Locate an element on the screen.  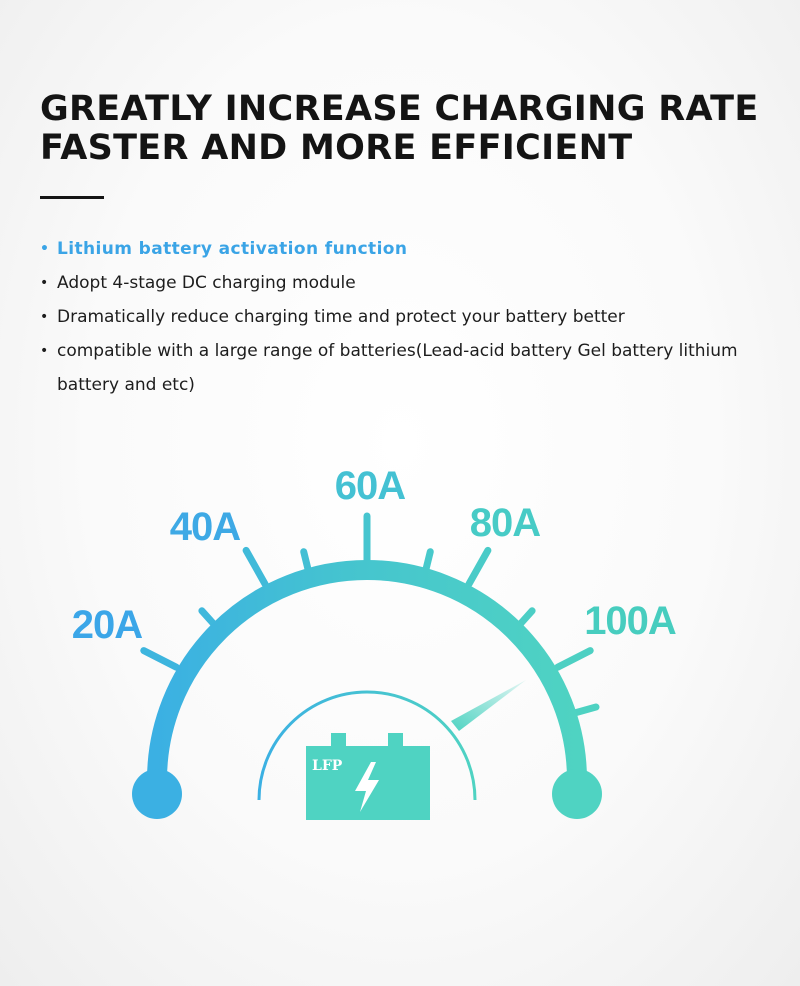
gauge-arc is located at coordinates (367, 675).